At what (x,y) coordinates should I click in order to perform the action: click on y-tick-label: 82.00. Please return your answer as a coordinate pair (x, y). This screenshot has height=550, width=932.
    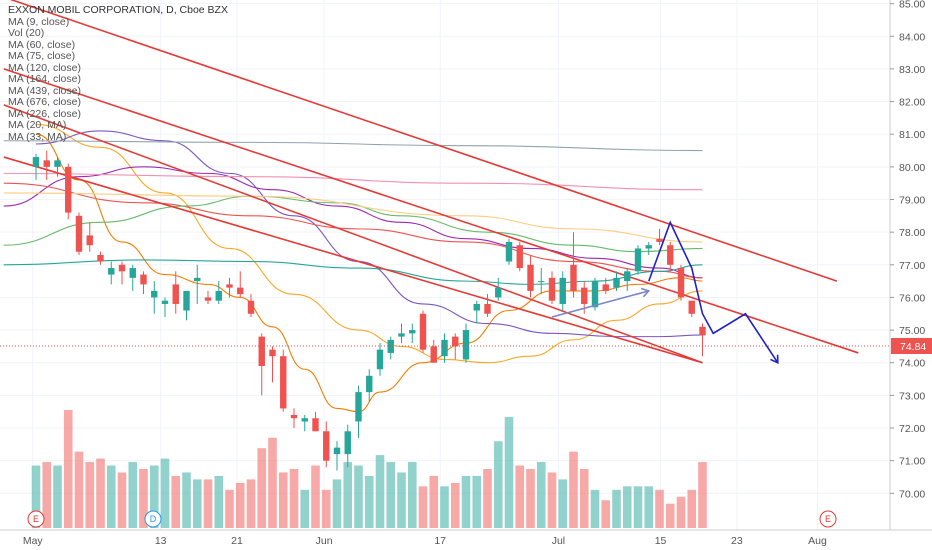
    Looking at the image, I should click on (912, 103).